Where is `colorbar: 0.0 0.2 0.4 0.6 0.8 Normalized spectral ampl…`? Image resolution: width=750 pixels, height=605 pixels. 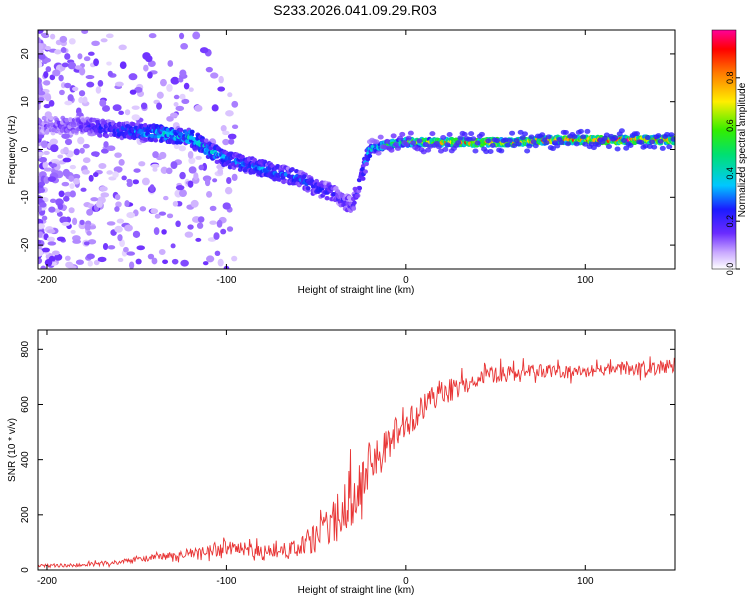
colorbar: 0.0 0.2 0.4 0.6 0.8 Normalized spectral ampl… is located at coordinates (729, 152).